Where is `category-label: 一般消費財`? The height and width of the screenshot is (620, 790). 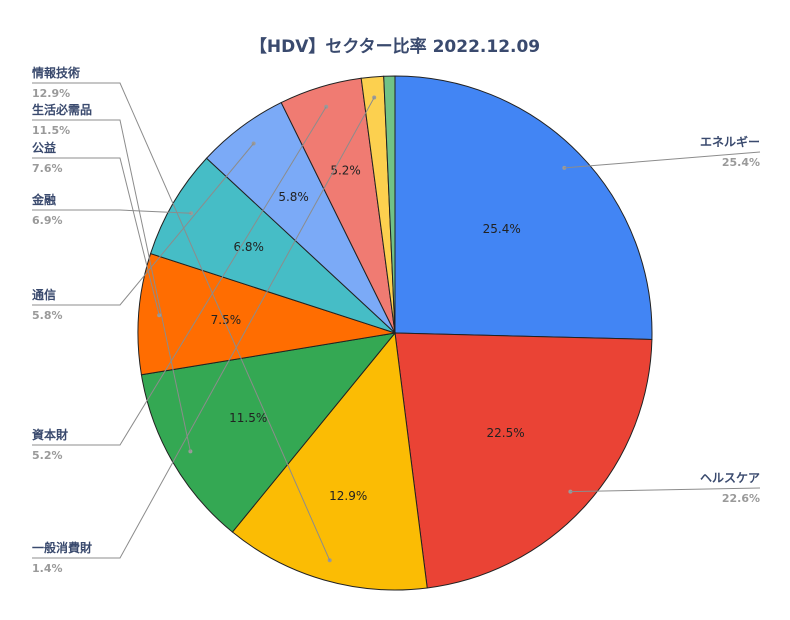
category-label: 一般消費財 is located at coordinates (62, 547).